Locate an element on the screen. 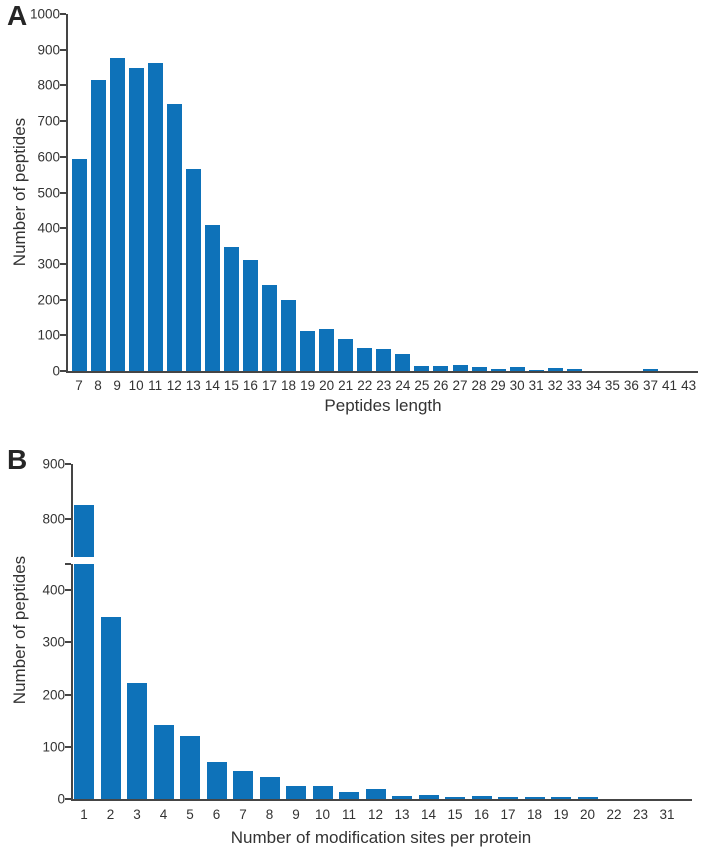 This screenshot has width=709, height=857. y-tick-label: 100 is located at coordinates (48, 335).